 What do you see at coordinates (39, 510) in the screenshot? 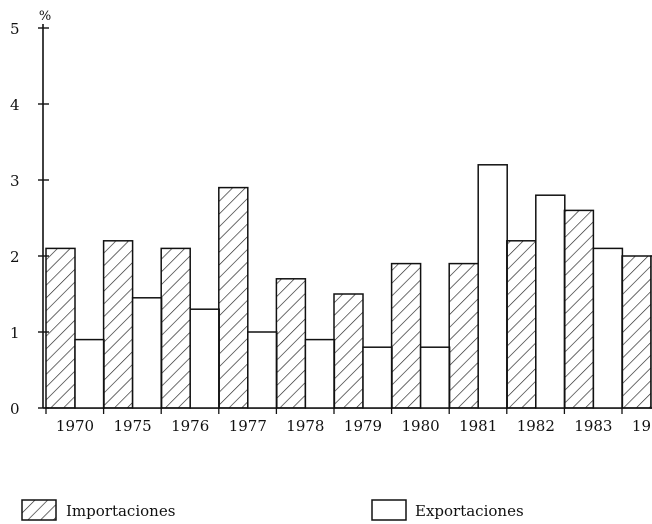
I see `legend-swatch-importaciones` at bounding box center [39, 510].